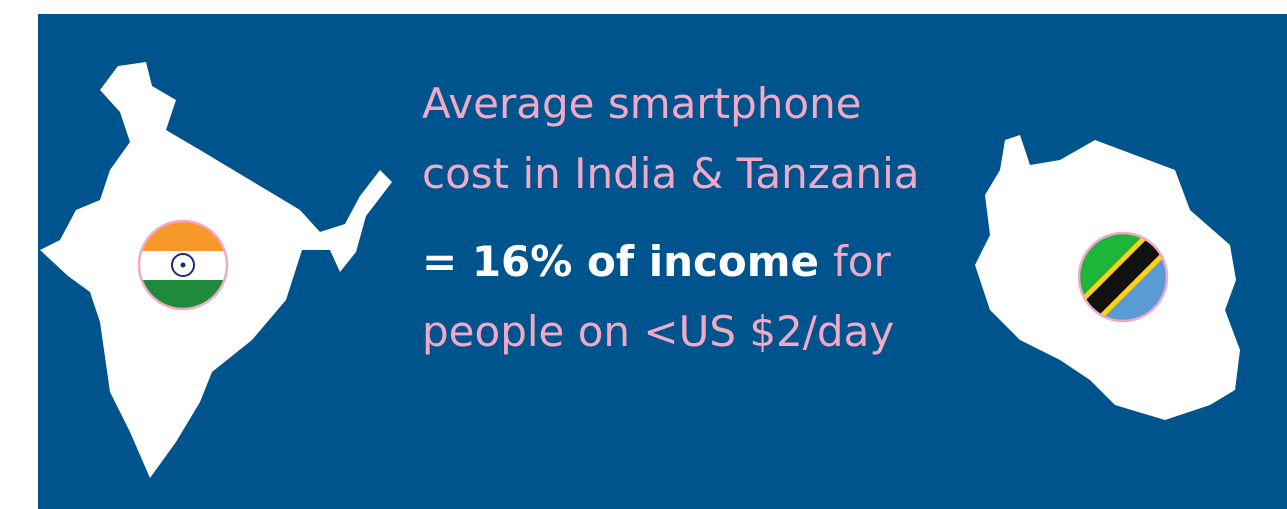  What do you see at coordinates (183, 265) in the screenshot?
I see `india-flag-ring` at bounding box center [183, 265].